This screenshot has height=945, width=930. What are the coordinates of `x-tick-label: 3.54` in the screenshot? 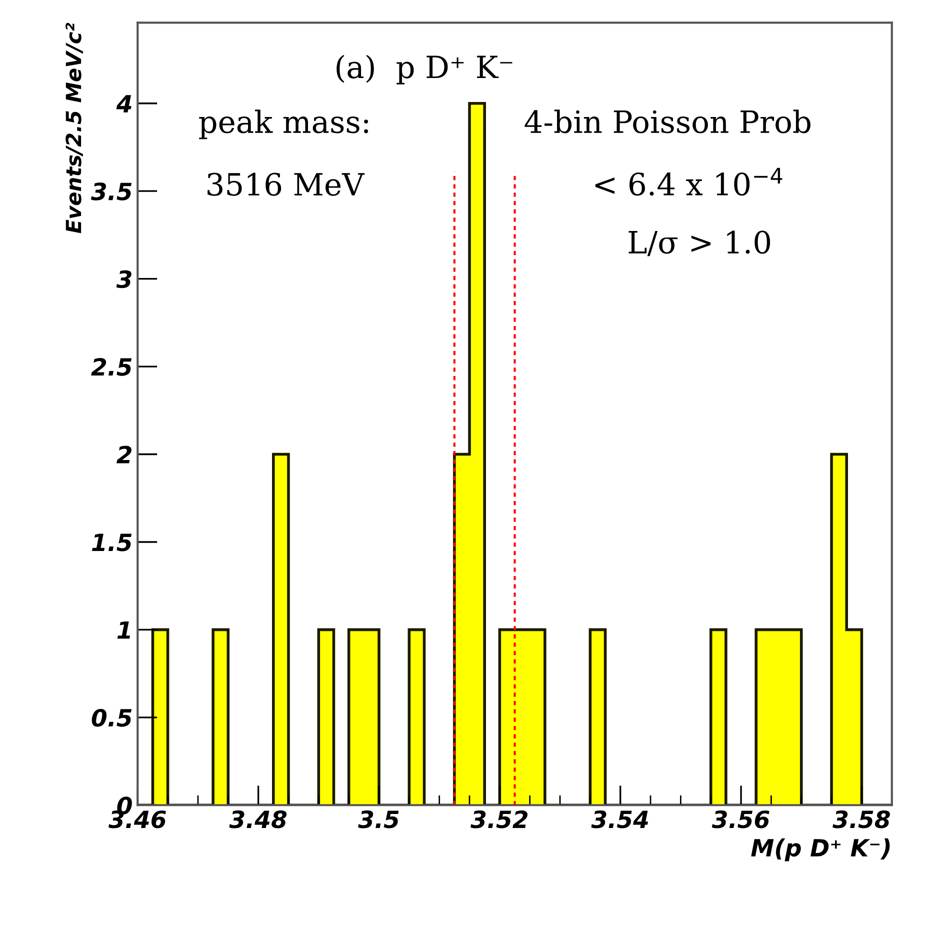 It's located at (619, 819).